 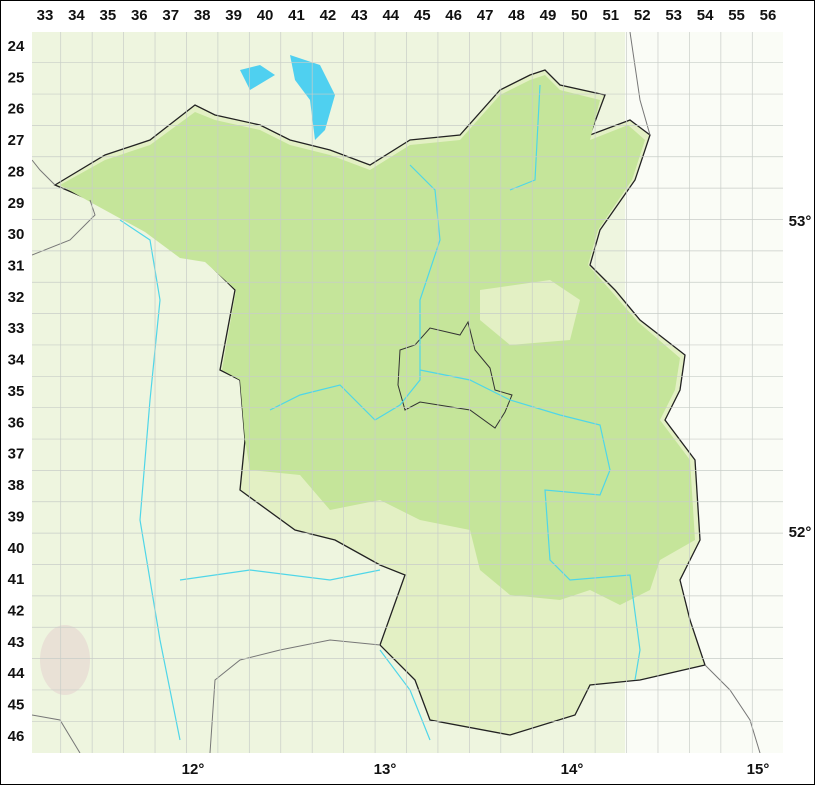 What do you see at coordinates (16, 391) in the screenshot?
I see `row-label: 35` at bounding box center [16, 391].